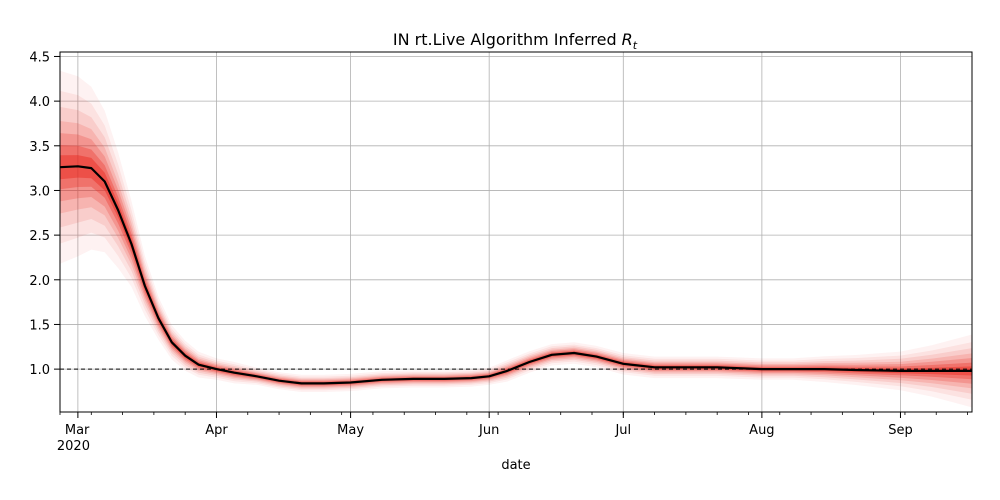 The image size is (1000, 500). Describe the element at coordinates (39, 281) in the screenshot. I see `y-tick-label: 2.0` at that location.